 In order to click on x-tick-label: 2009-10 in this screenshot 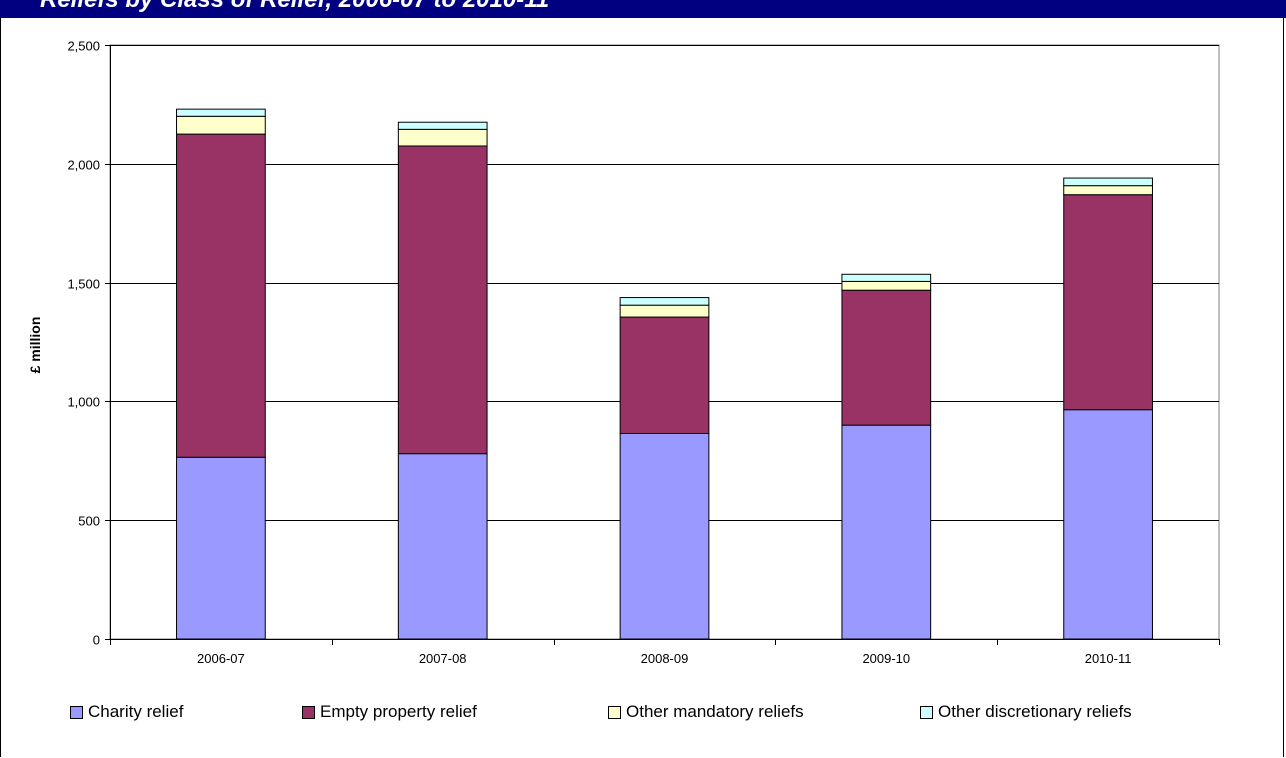, I will do `click(886, 658)`.